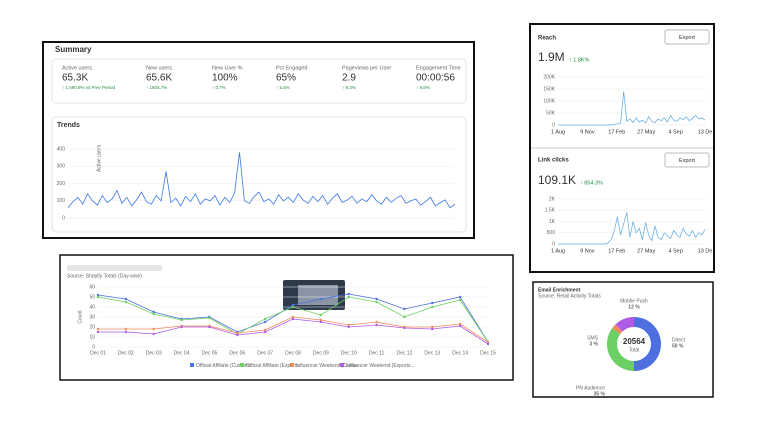 The image size is (768, 432). Describe the element at coordinates (92, 317) in the screenshot. I see `y-tick-label: 30` at that location.